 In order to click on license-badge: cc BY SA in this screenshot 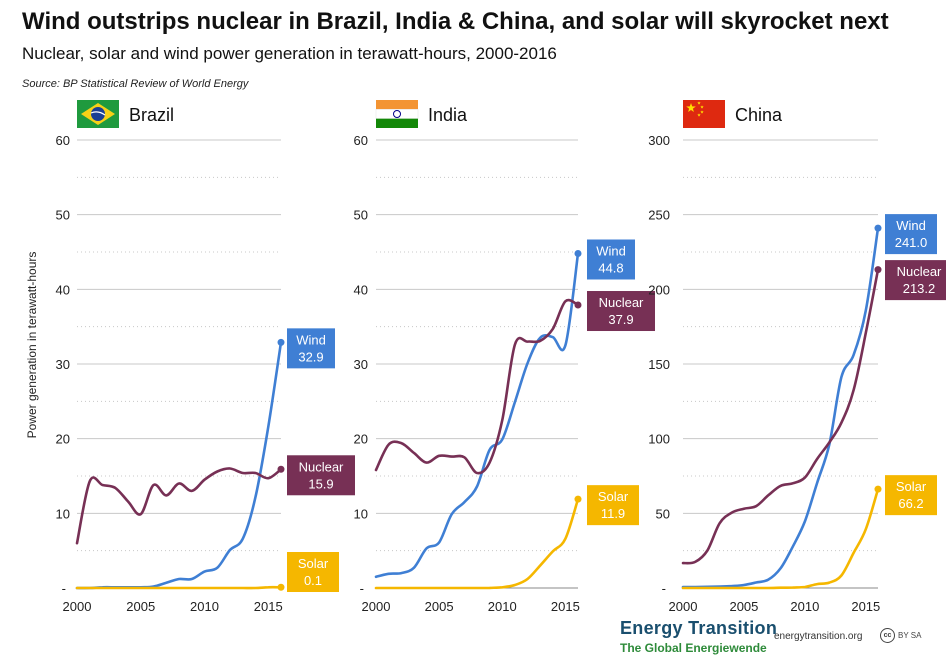, I will do `click(900, 635)`.